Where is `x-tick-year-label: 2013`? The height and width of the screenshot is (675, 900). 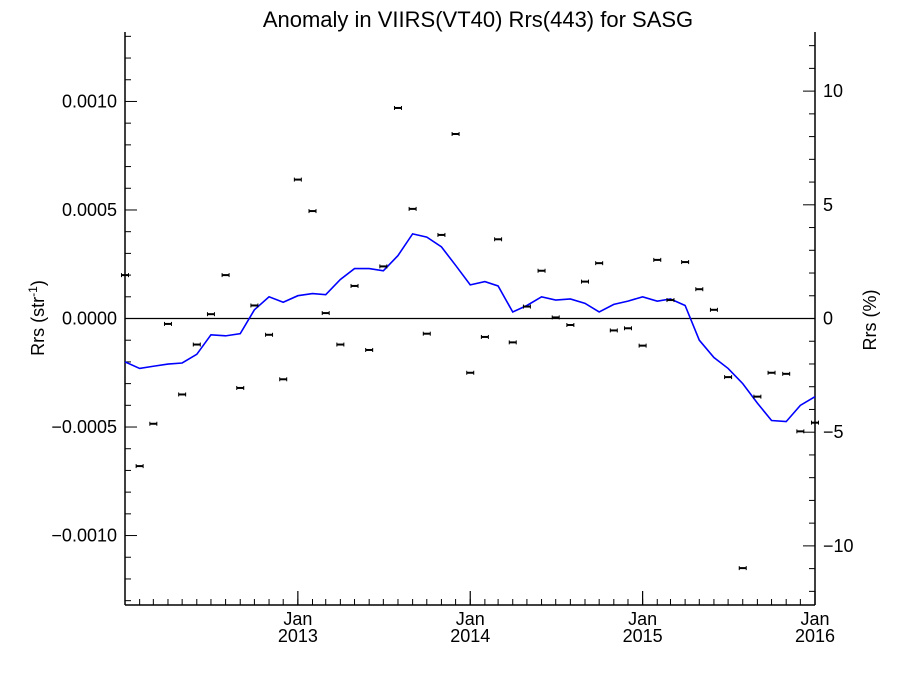 x-tick-year-label: 2013 is located at coordinates (298, 636).